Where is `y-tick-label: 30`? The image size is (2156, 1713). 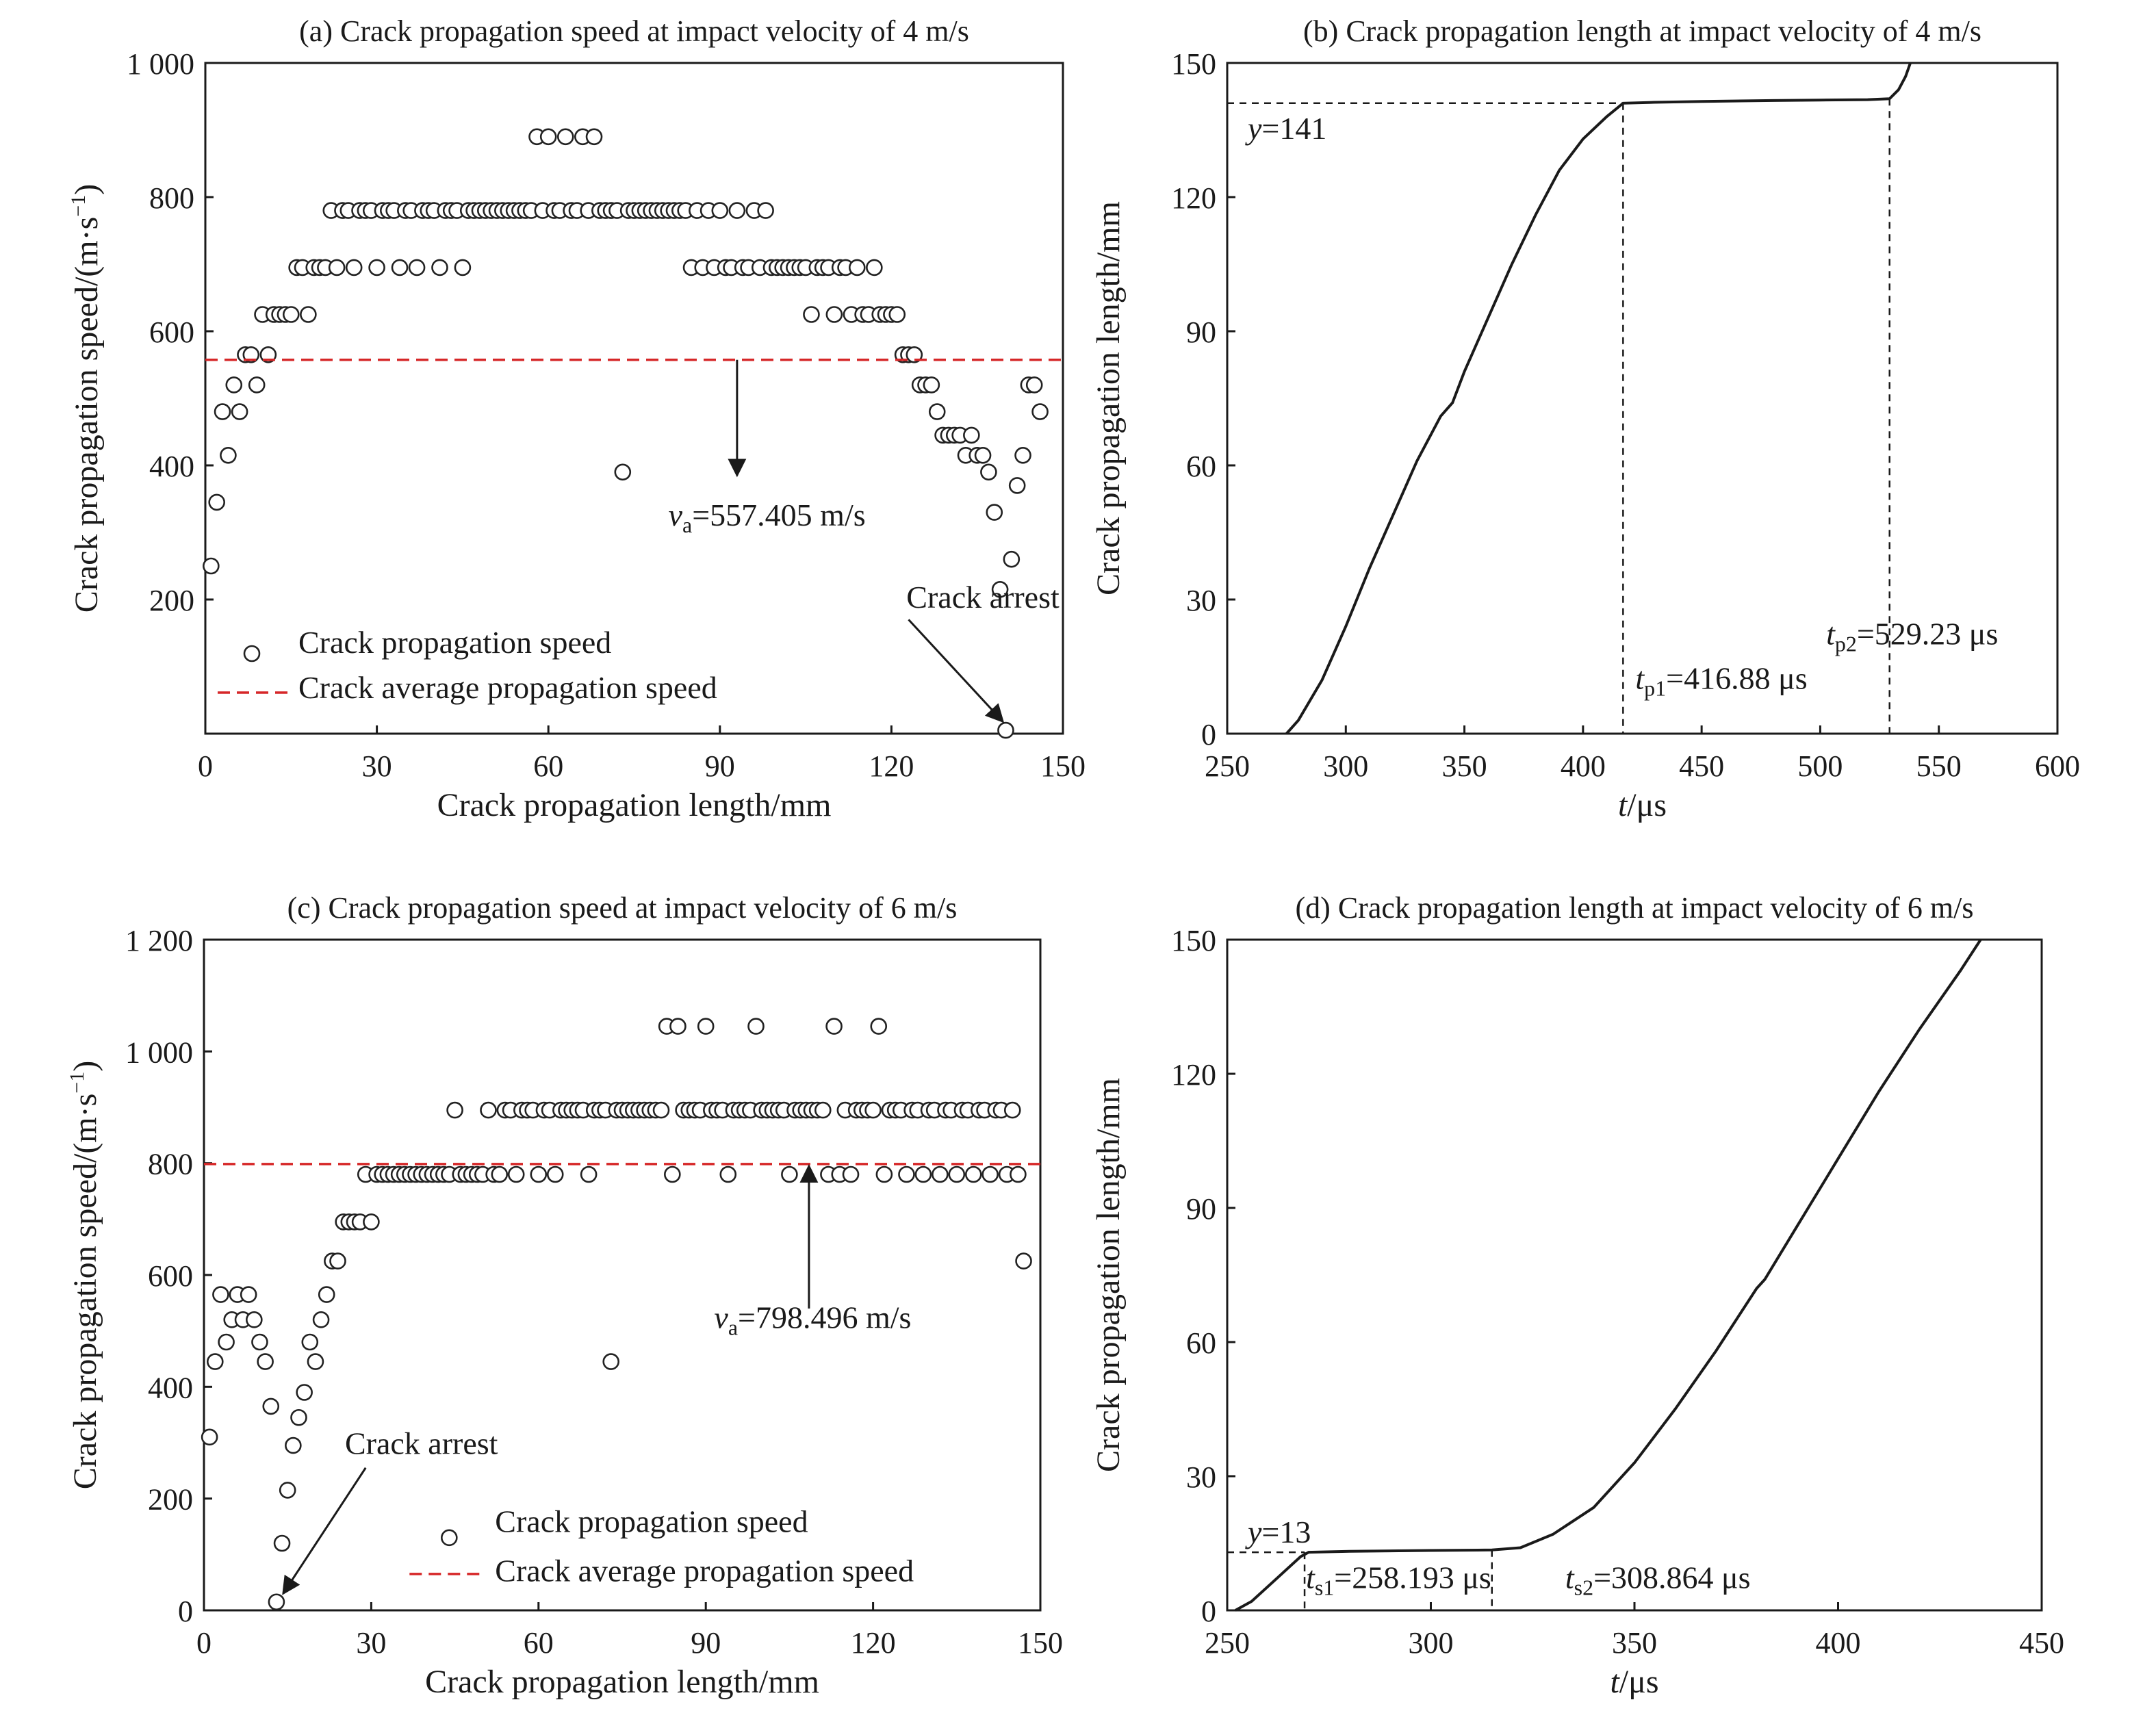
y-tick-label: 30 is located at coordinates (1201, 1477).